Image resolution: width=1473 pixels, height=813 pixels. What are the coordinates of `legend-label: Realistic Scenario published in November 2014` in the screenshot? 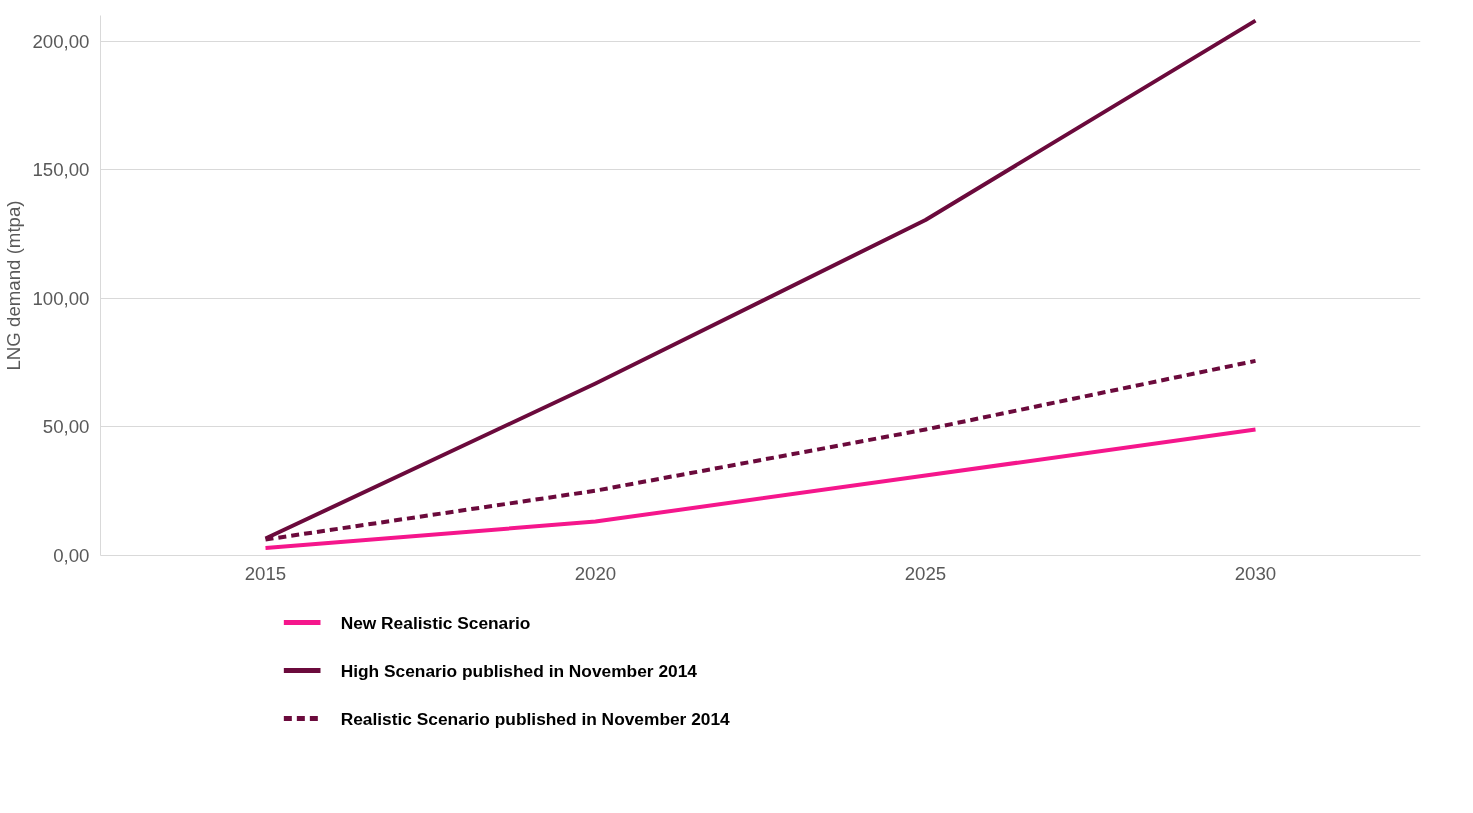 It's located at (535, 718).